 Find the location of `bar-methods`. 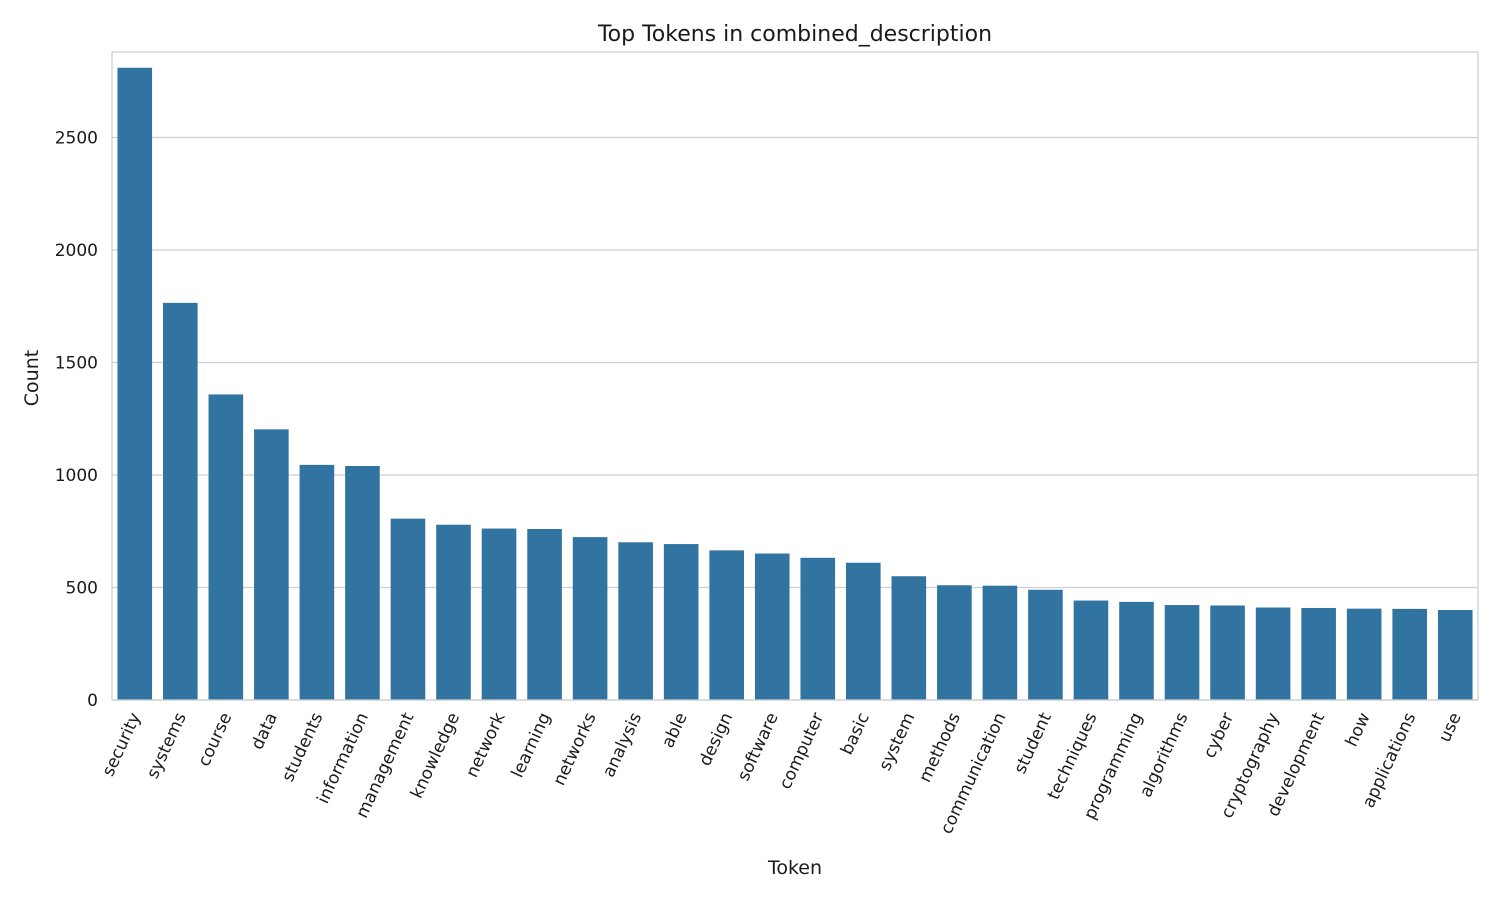

bar-methods is located at coordinates (954, 642).